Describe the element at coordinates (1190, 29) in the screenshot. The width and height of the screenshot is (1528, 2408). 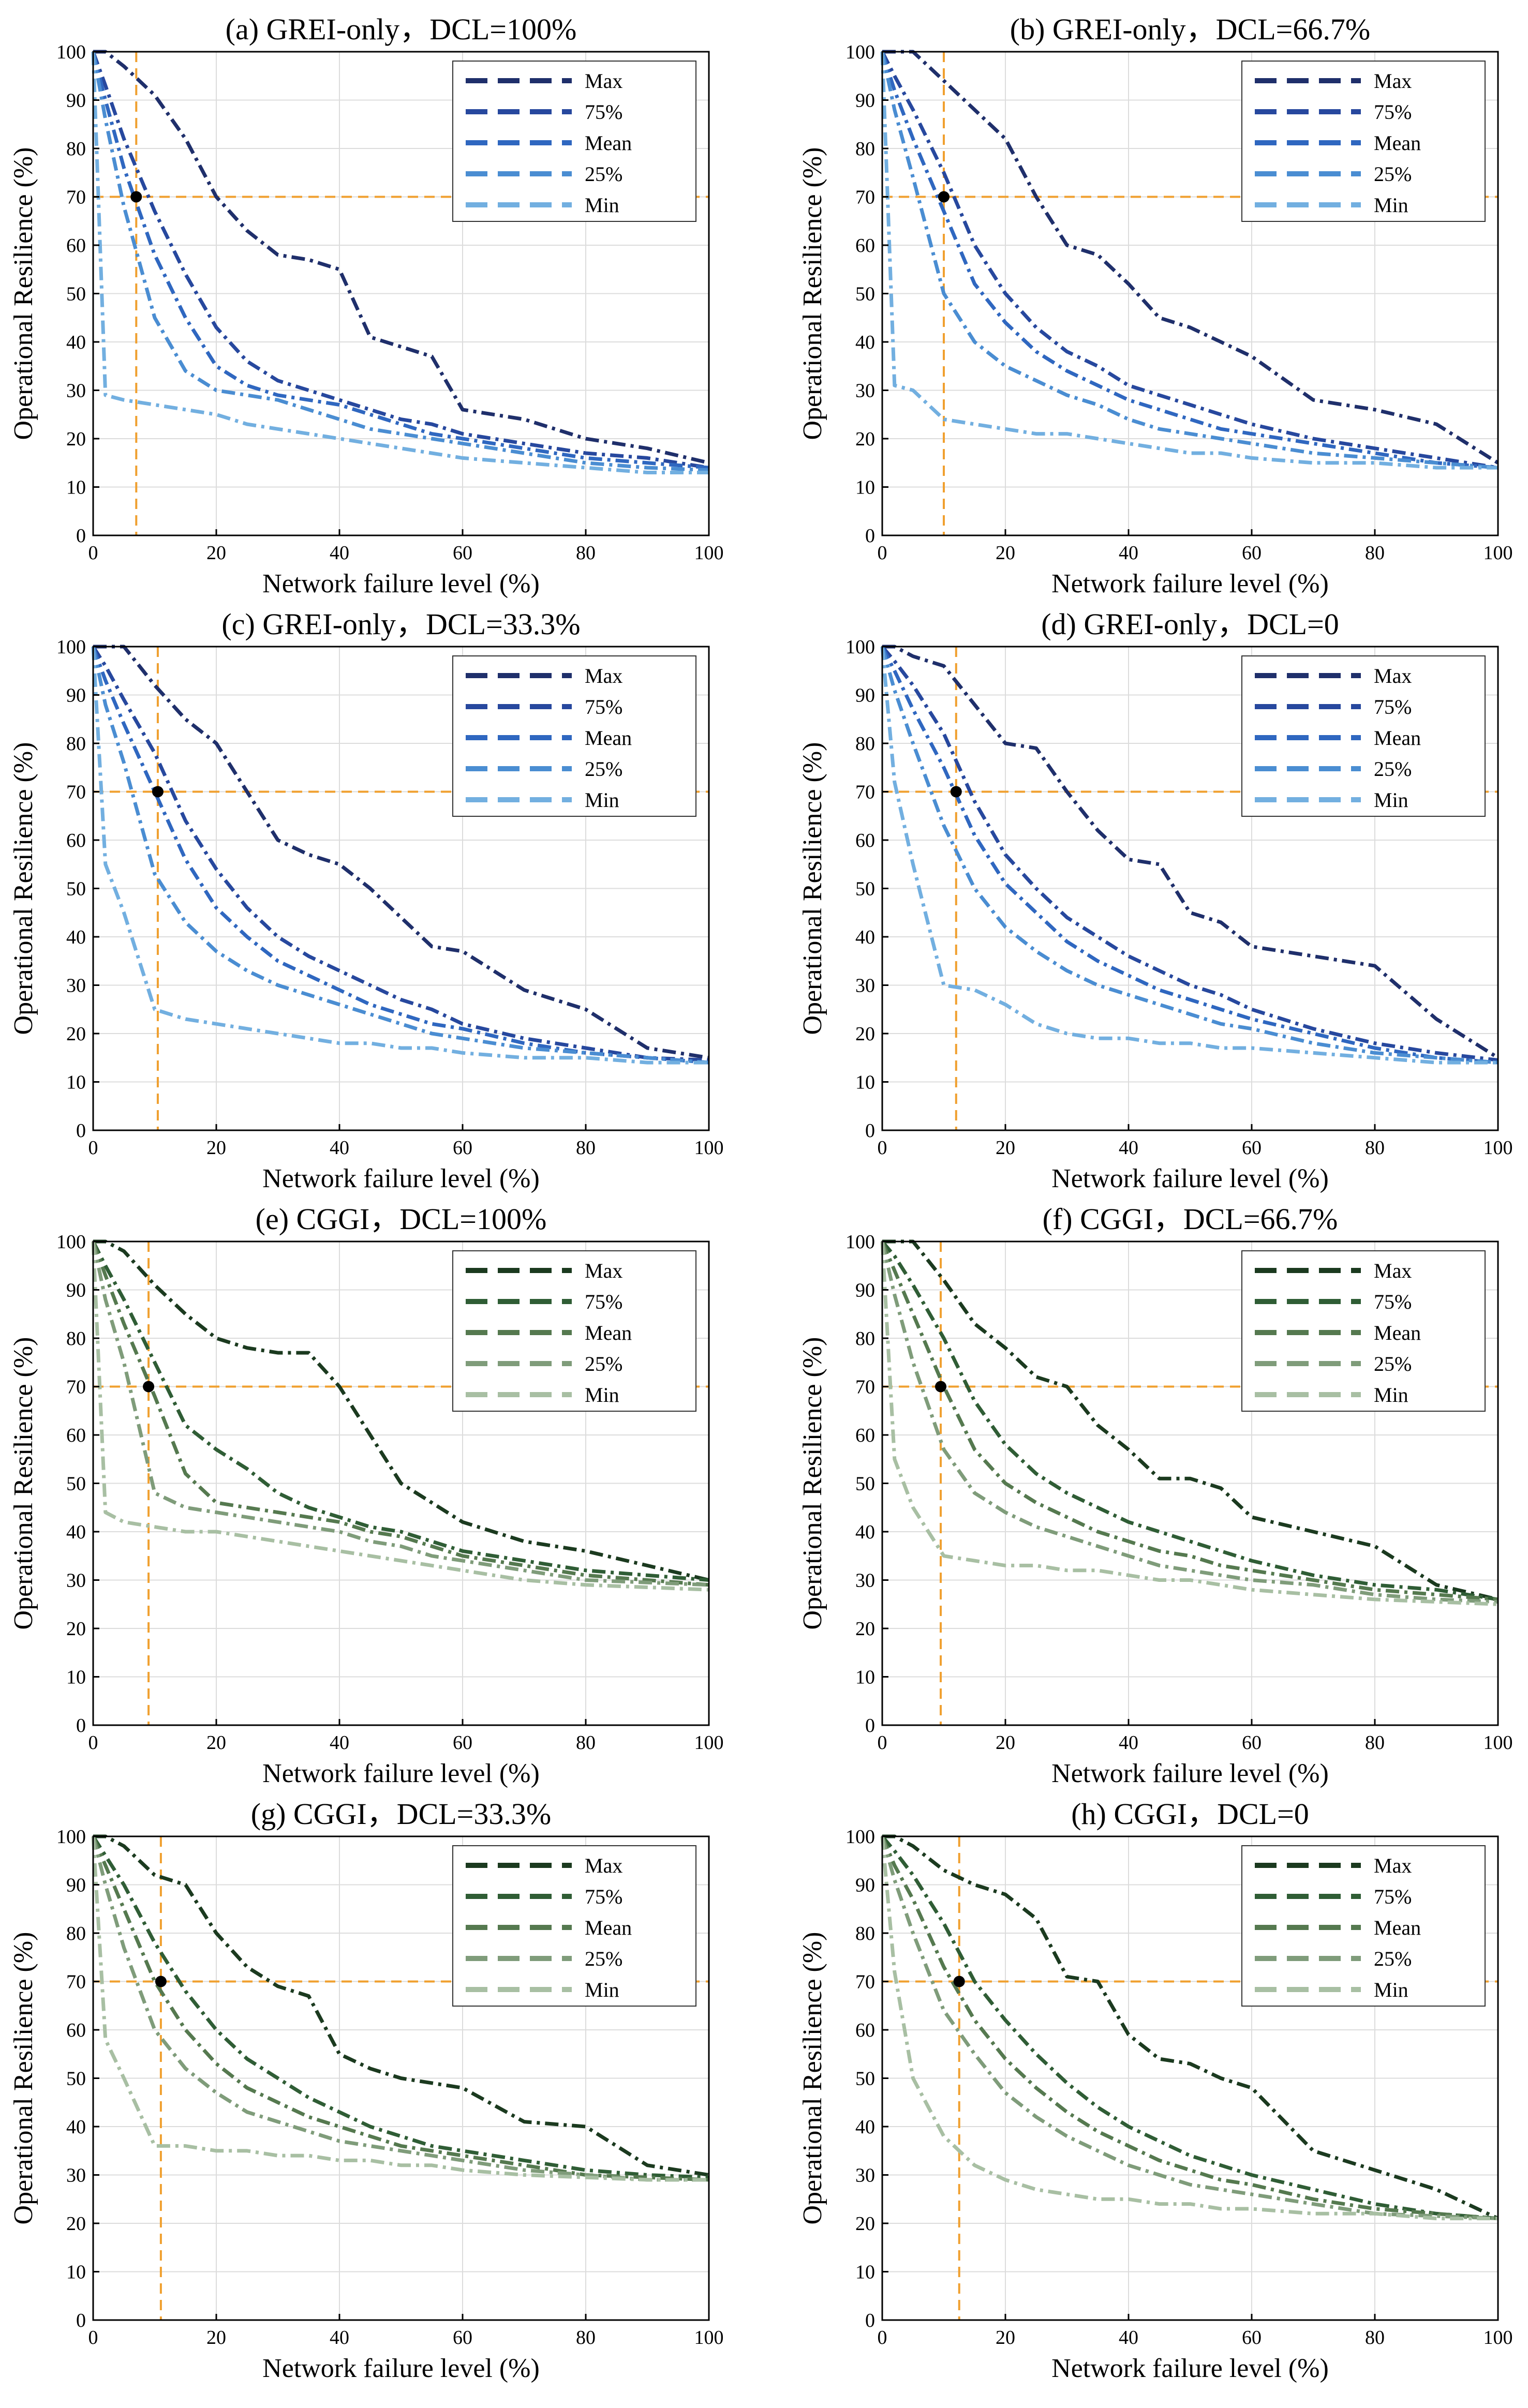
I see `panel-title: (b) GREI-only，DCL=66.7%` at that location.